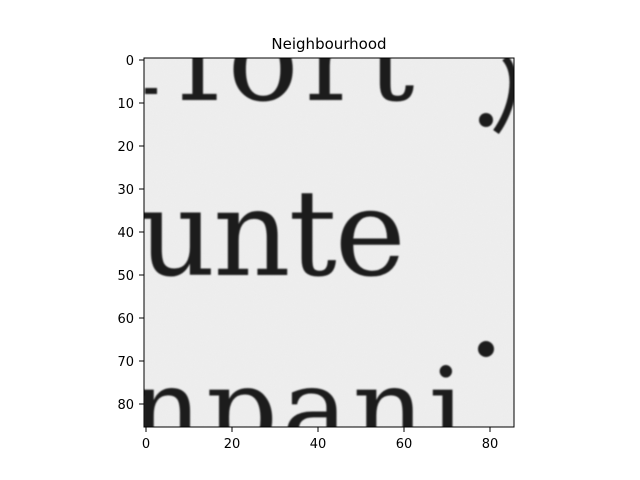  What do you see at coordinates (125, 276) in the screenshot?
I see `y-tick-label: 50` at bounding box center [125, 276].